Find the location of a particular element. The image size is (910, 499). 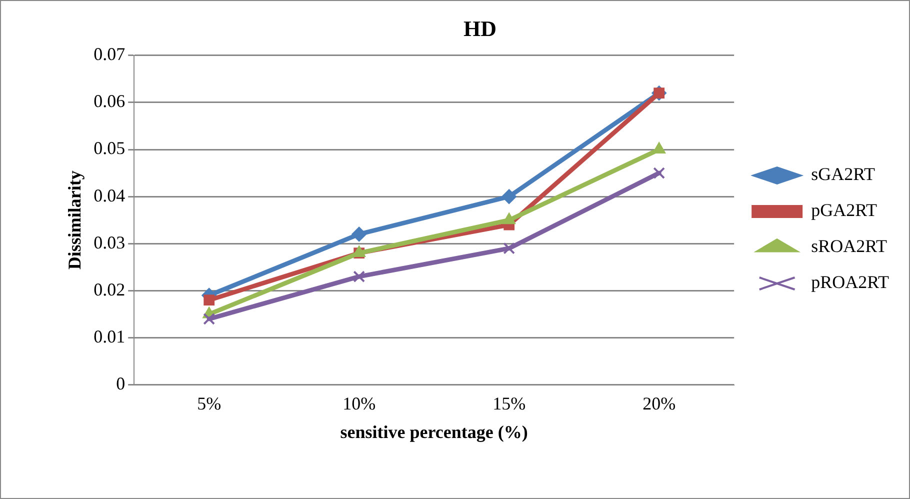

y-tick-label: 0.02 is located at coordinates (110, 289).